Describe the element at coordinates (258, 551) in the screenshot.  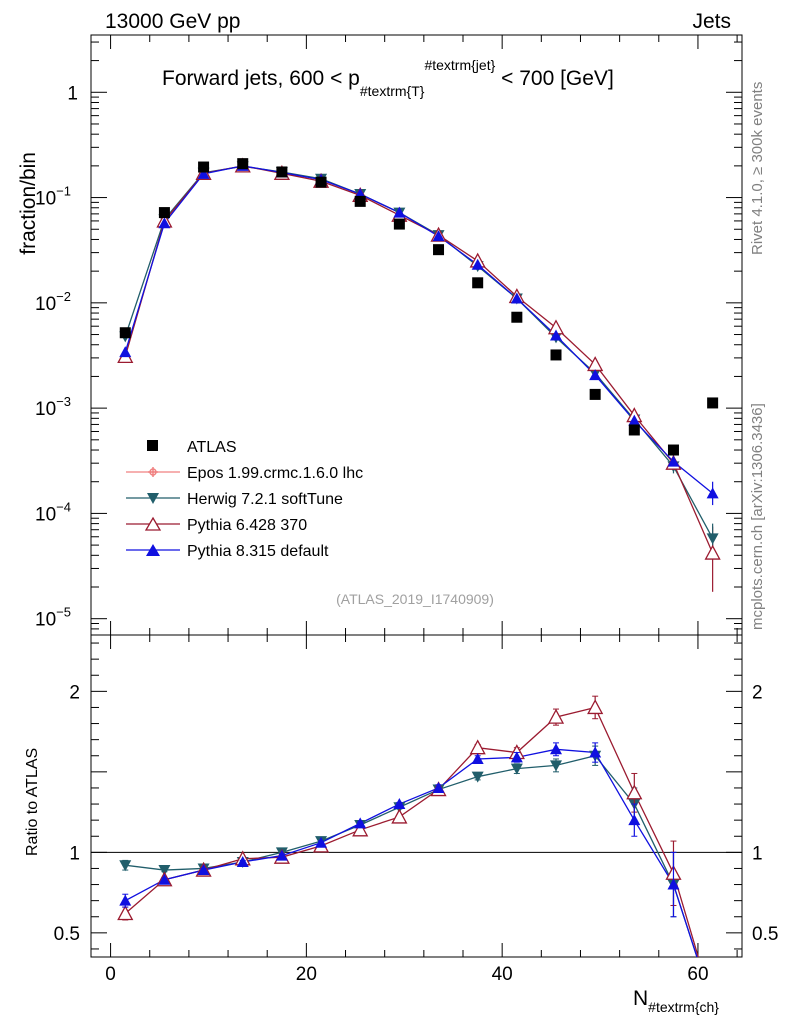
I see `legend-label-pythia8: Pythia 8.315 default` at that location.